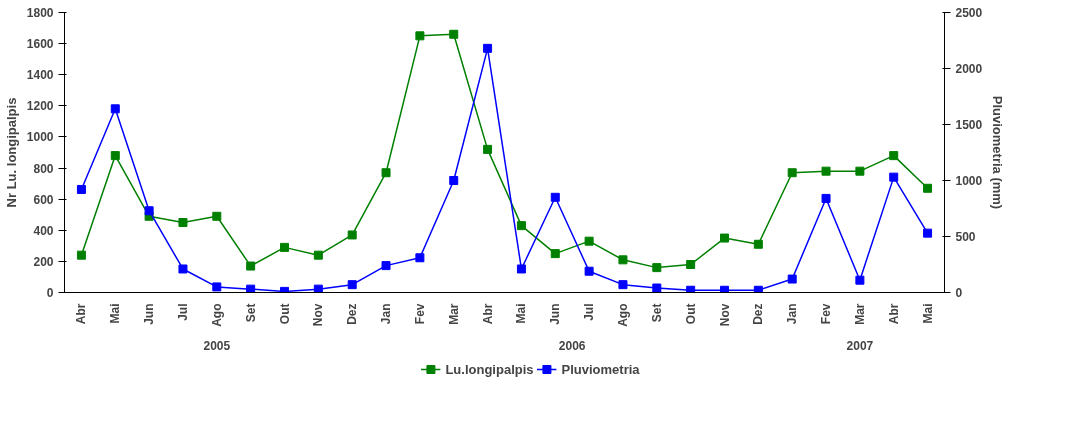 The height and width of the screenshot is (446, 1075). What do you see at coordinates (969, 13) in the screenshot?
I see `y2-tick-label: 2500` at bounding box center [969, 13].